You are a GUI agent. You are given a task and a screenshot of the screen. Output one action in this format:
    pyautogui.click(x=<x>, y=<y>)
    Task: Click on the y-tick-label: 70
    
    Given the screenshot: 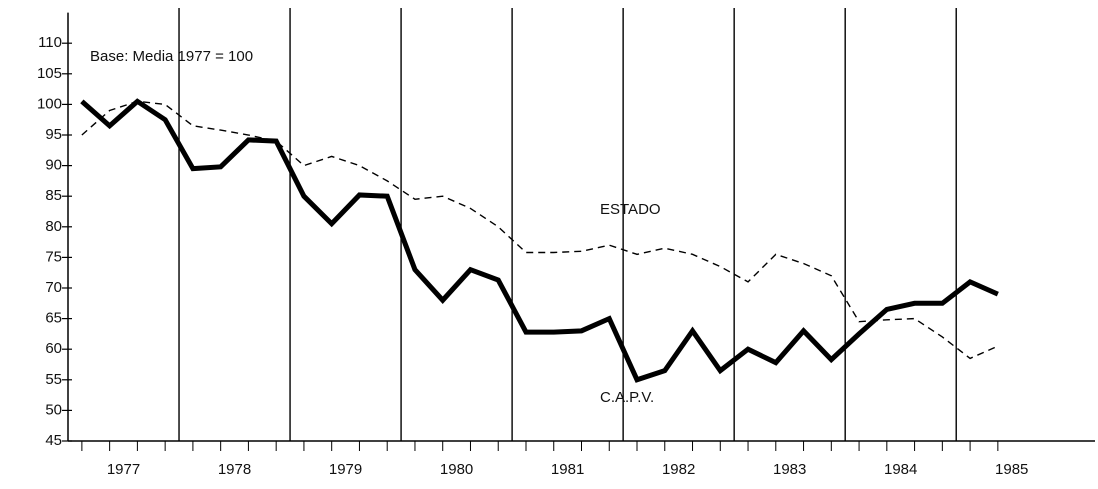 What is the action you would take?
    pyautogui.click(x=53, y=287)
    